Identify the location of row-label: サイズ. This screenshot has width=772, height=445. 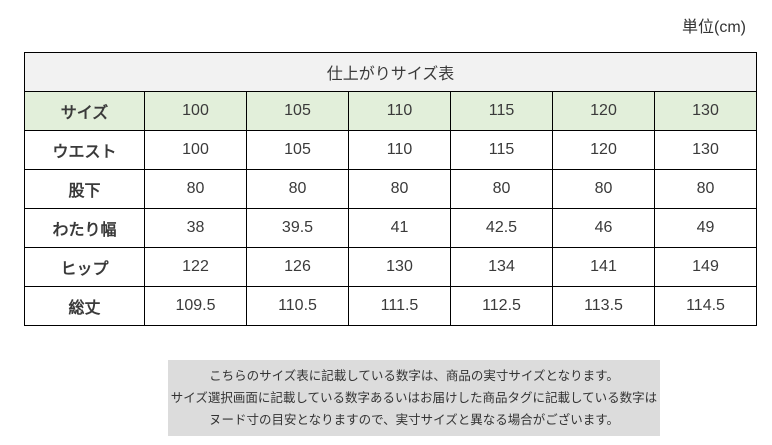
(84, 111).